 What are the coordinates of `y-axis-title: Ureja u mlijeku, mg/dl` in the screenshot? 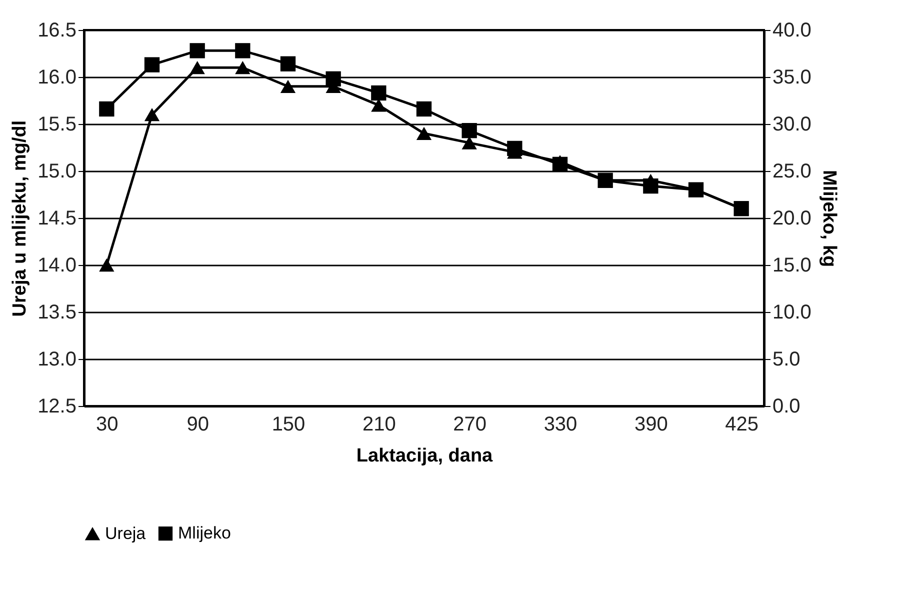 It's located at (20, 218).